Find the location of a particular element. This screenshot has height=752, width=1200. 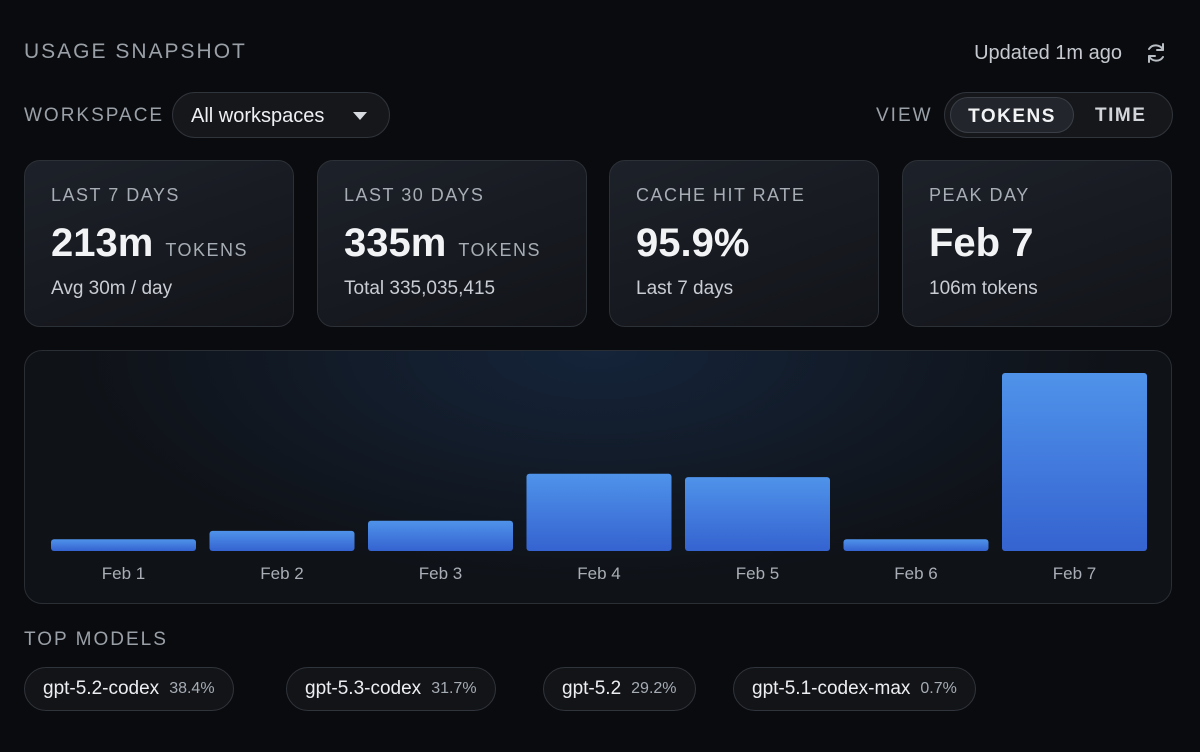

model-name: gpt-5.2 is located at coordinates (592, 688).